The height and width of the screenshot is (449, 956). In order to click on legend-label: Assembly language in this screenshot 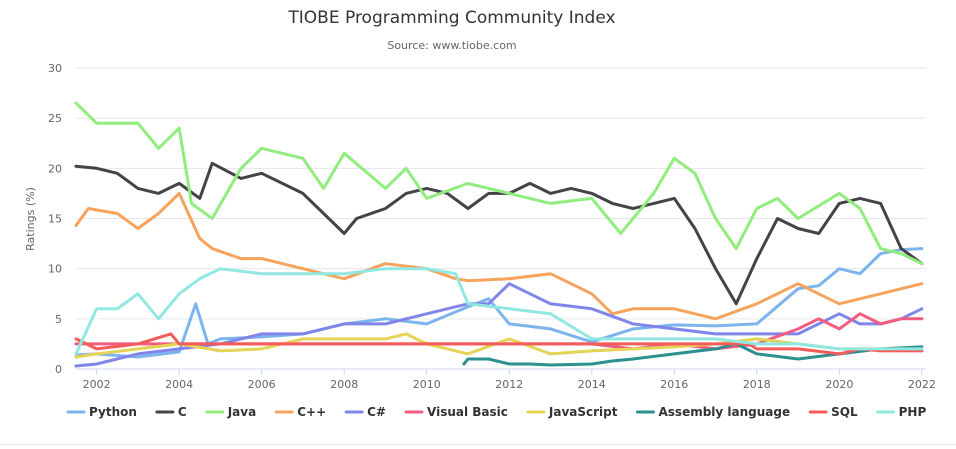, I will do `click(725, 412)`.